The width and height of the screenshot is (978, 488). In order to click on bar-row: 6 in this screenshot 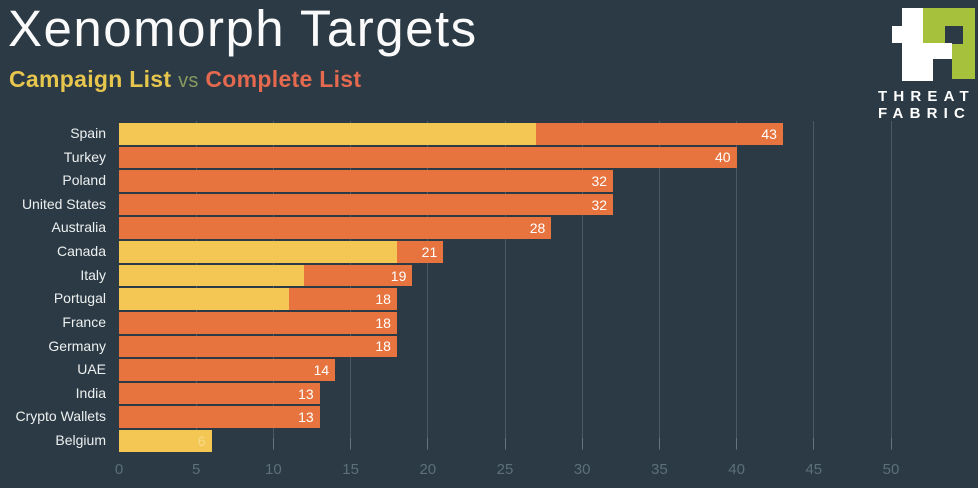, I will do `click(165, 441)`.